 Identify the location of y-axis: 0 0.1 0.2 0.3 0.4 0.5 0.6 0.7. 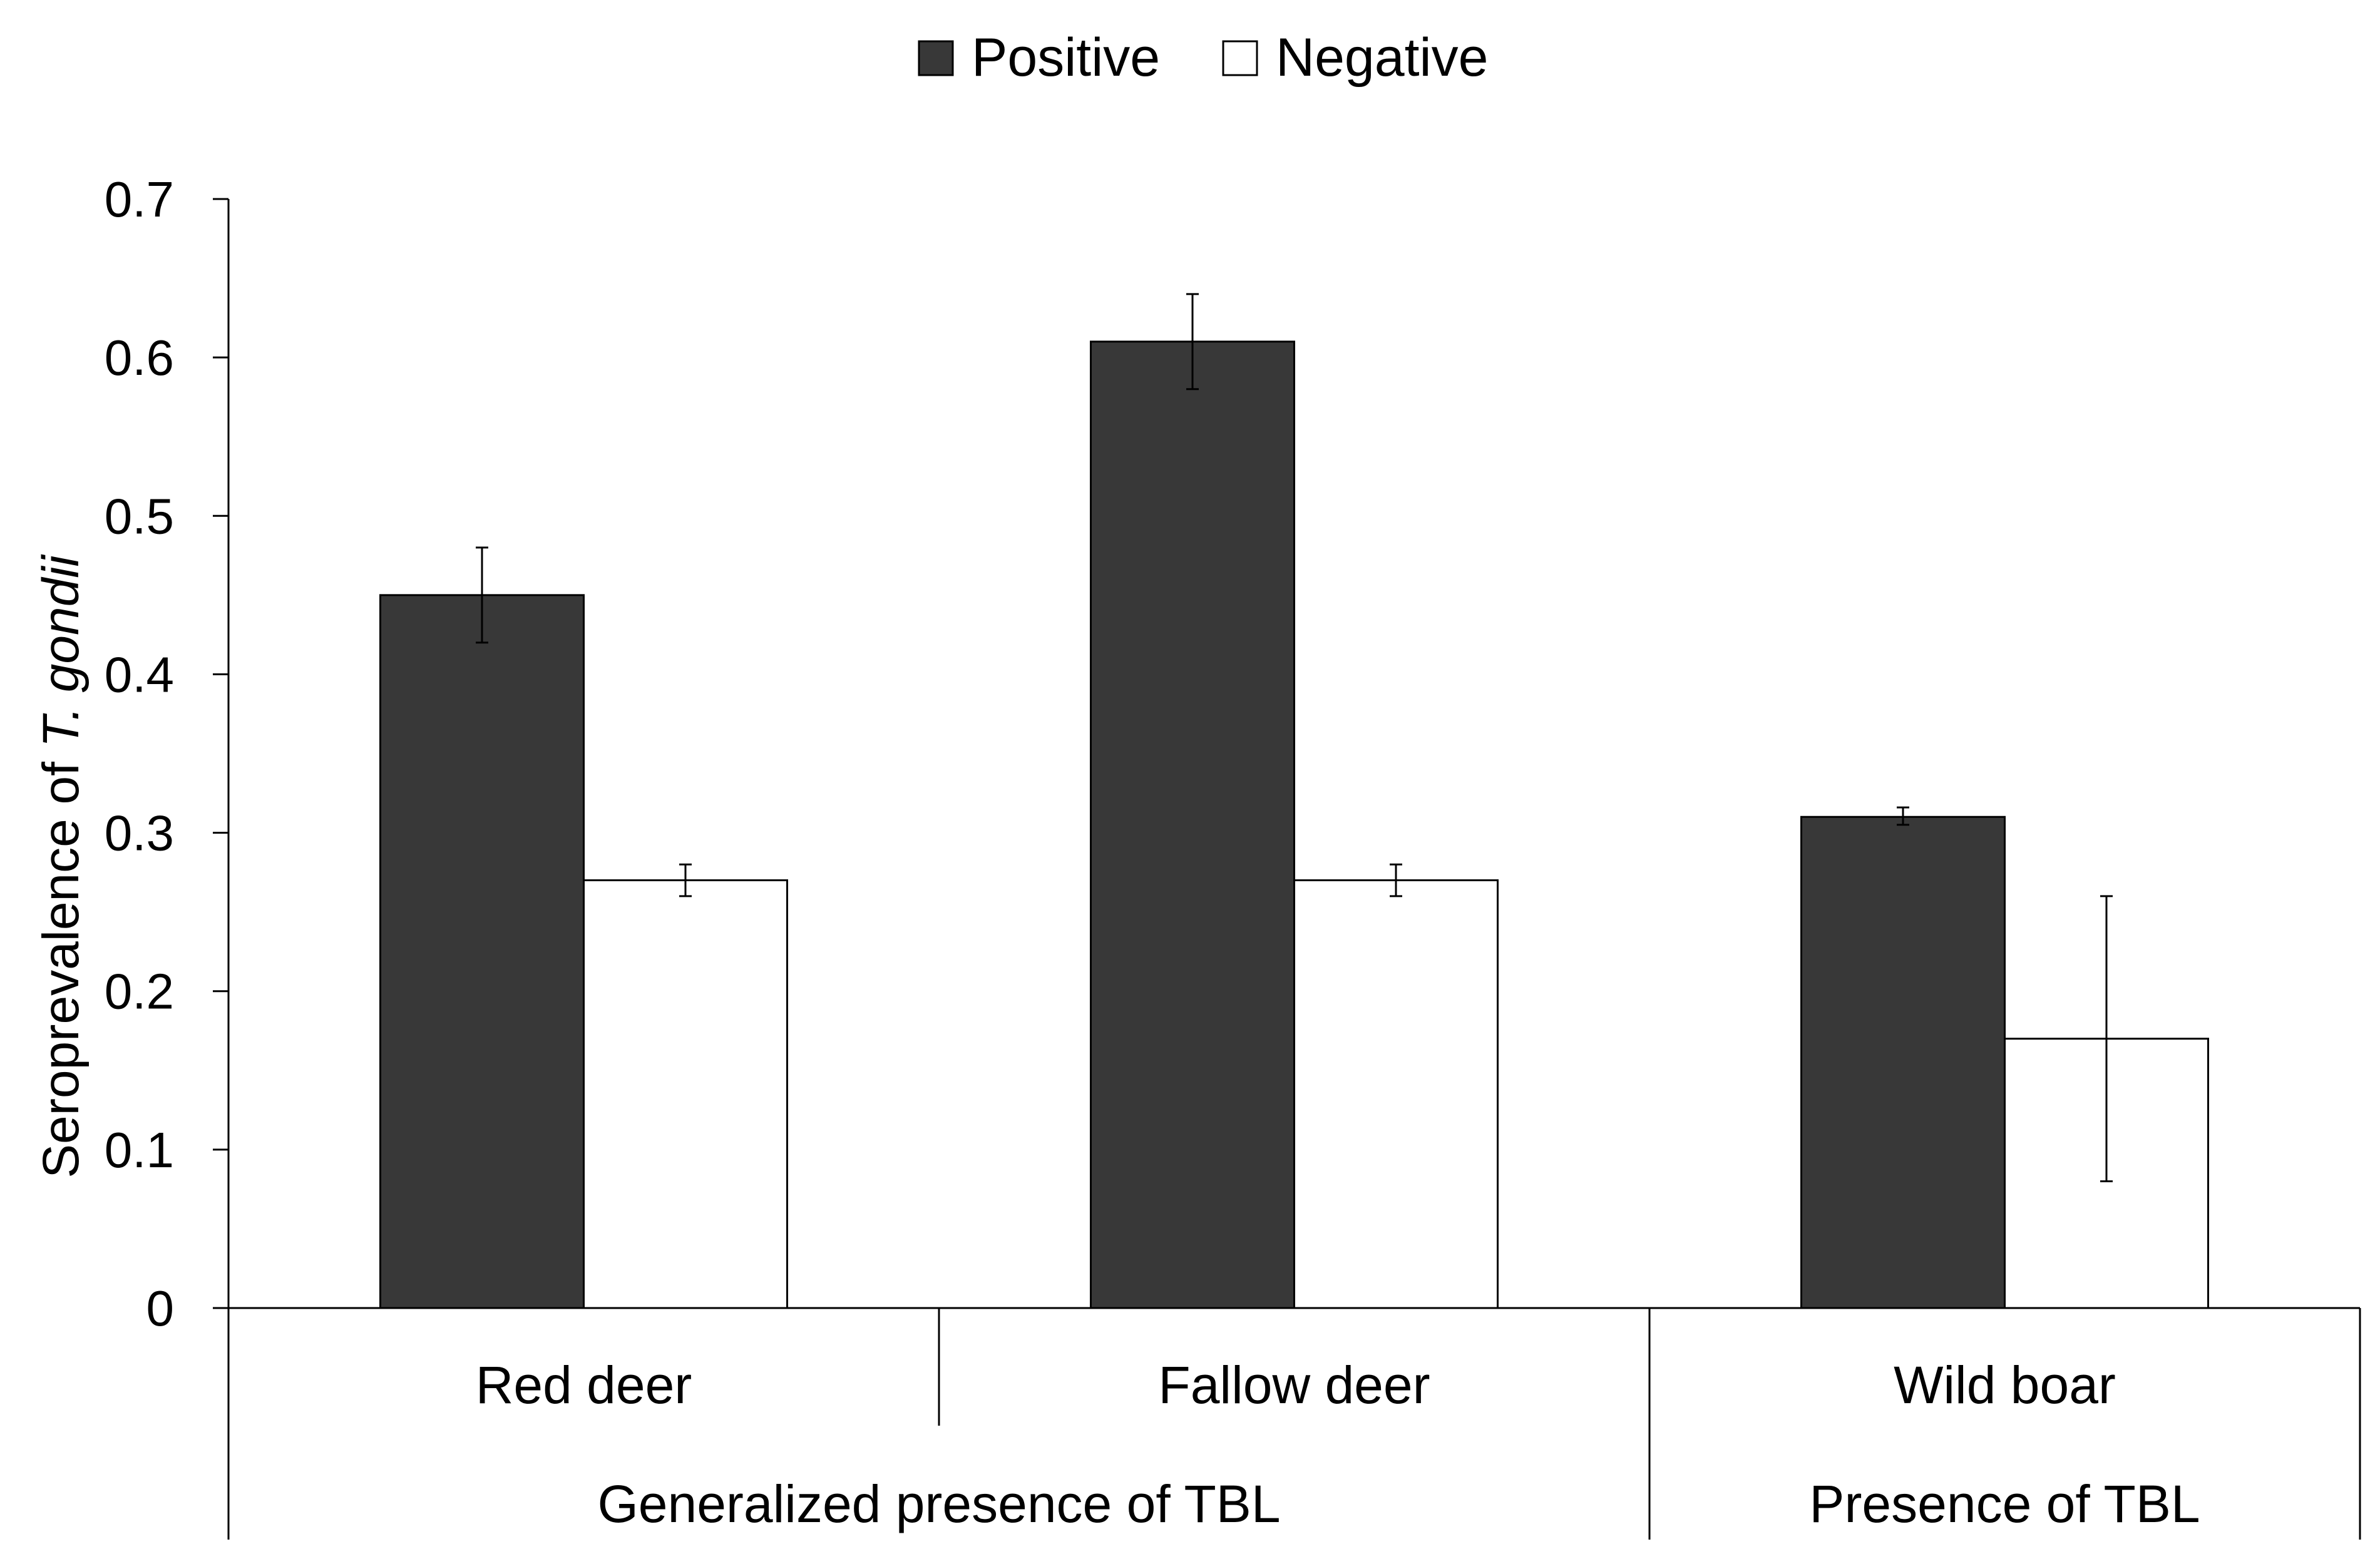
(167, 855).